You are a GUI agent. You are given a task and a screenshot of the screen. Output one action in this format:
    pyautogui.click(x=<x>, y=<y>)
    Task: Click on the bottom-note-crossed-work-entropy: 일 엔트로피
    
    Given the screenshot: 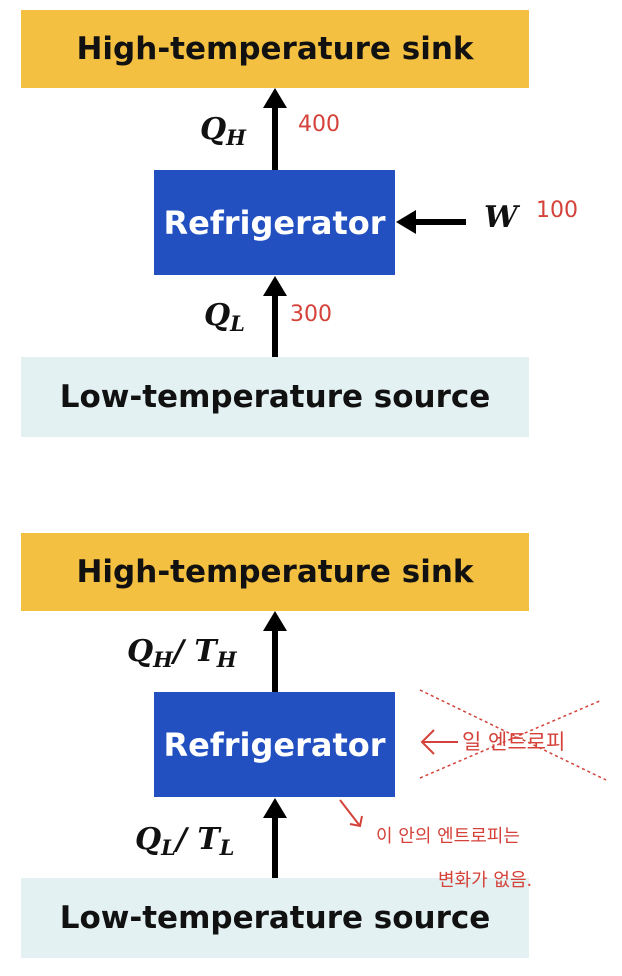 What is the action you would take?
    pyautogui.click(x=514, y=742)
    